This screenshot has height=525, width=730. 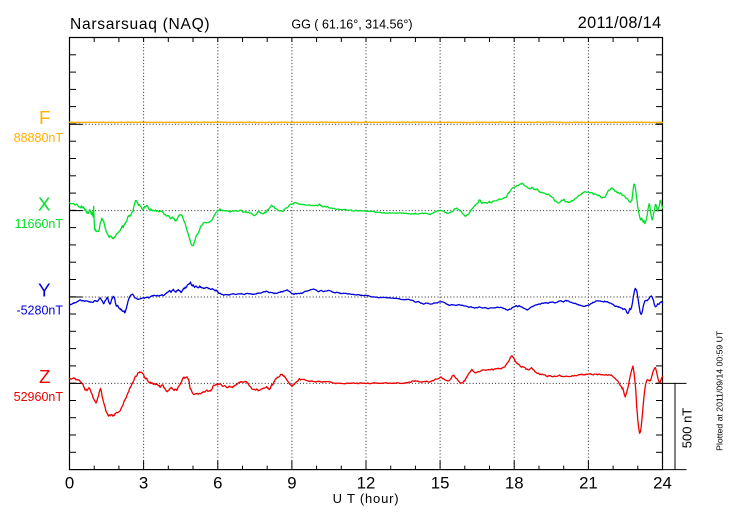 What do you see at coordinates (44, 203) in the screenshot?
I see `svg-text: X` at bounding box center [44, 203].